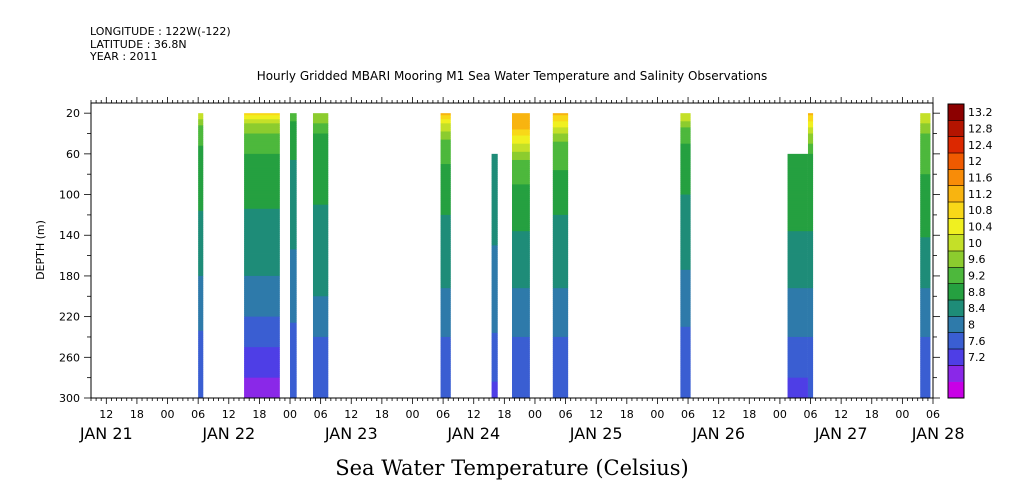 This screenshot has height=504, width=1009. Describe the element at coordinates (198, 414) in the screenshot. I see `x-tick-label: 06` at that location.